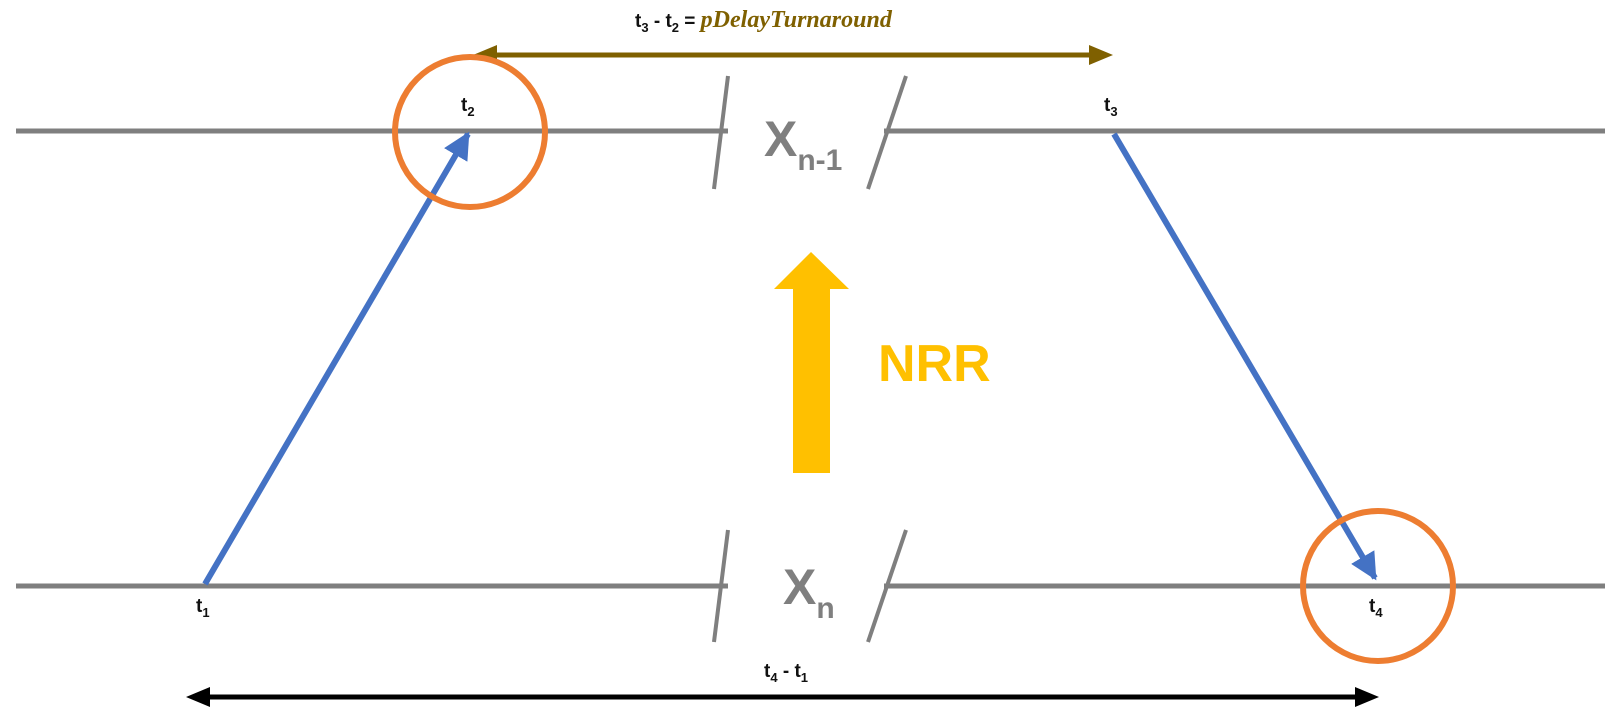 Image resolution: width=1609 pixels, height=709 pixels. Describe the element at coordinates (799, 587) in the screenshot. I see `timeline-lower-label-base: X` at that location.